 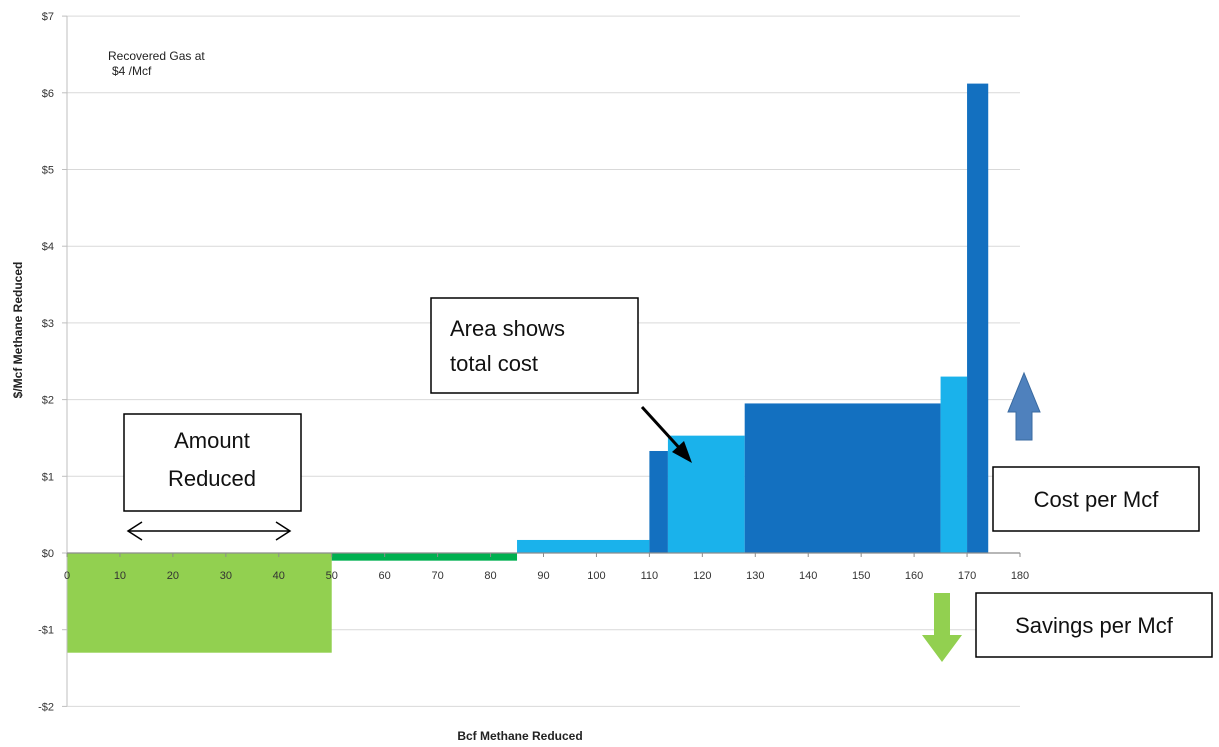 What do you see at coordinates (1096, 451) in the screenshot?
I see `cost-per-mcf-callout: Cost per Mcf` at bounding box center [1096, 451].